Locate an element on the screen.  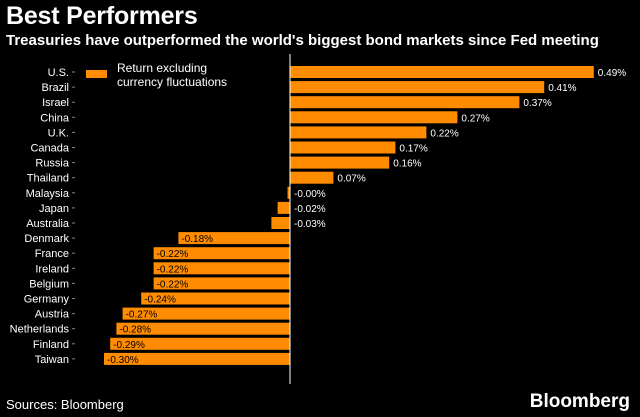
category-label: Finland is located at coordinates (51, 345).